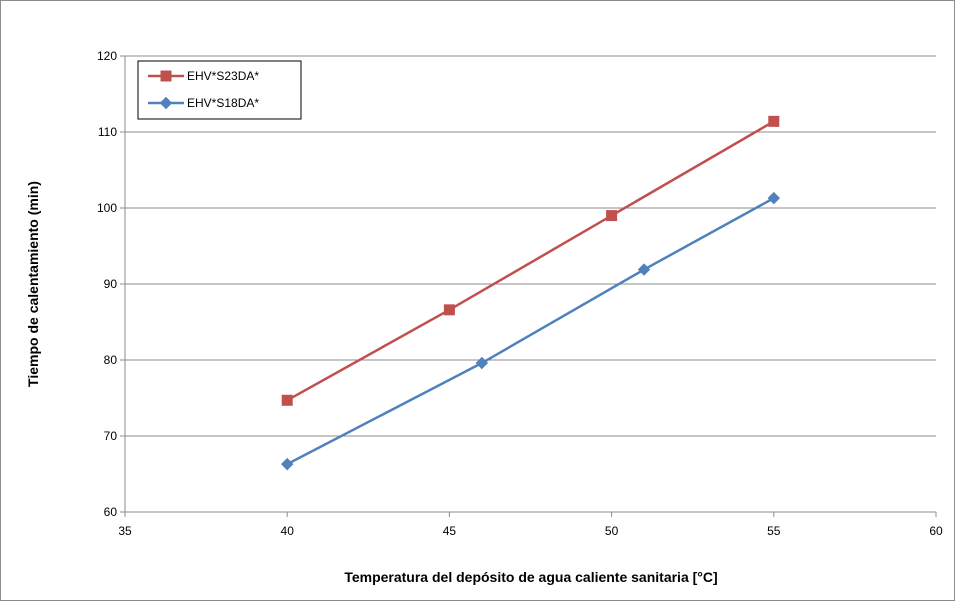 The height and width of the screenshot is (605, 955). I want to click on y-tick-label: 60, so click(111, 512).